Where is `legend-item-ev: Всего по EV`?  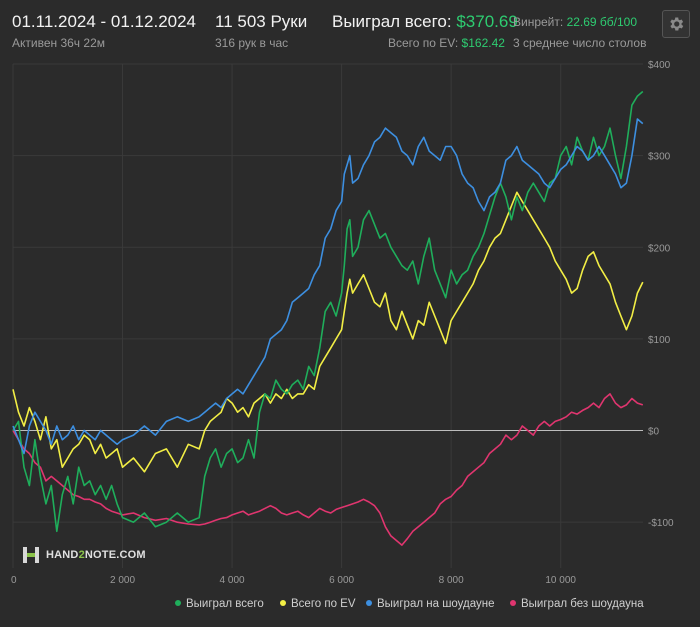
legend-item-ev: Всего по EV is located at coordinates (318, 604).